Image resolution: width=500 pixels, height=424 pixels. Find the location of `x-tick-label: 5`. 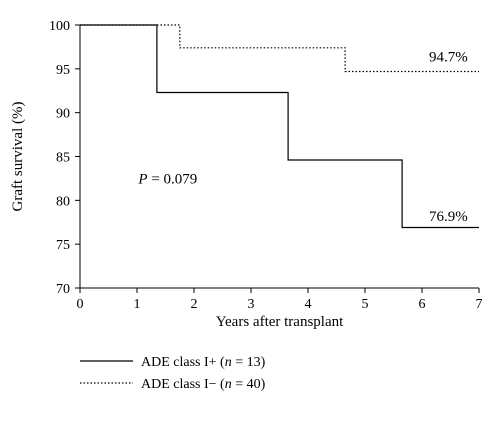

x-tick-label: 5 is located at coordinates (365, 304).